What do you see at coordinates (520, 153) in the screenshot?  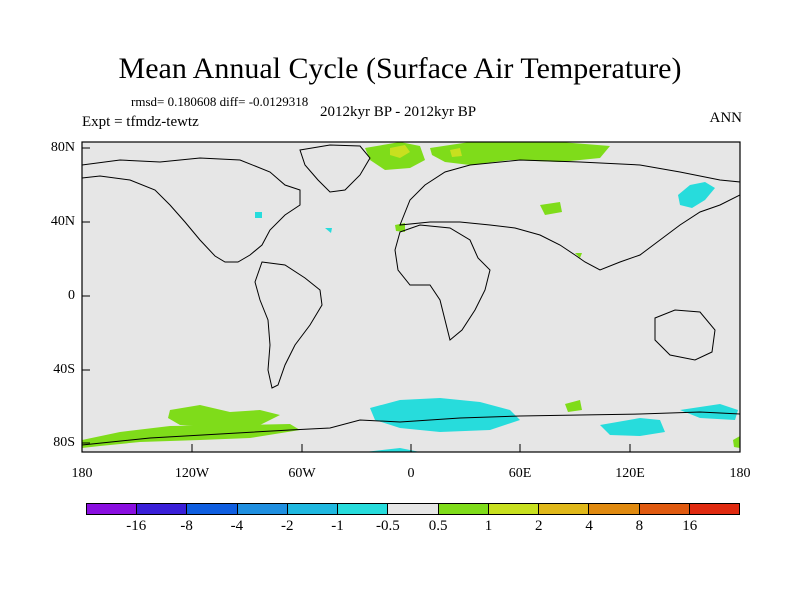 I see `siberia-warm-patch` at bounding box center [520, 153].